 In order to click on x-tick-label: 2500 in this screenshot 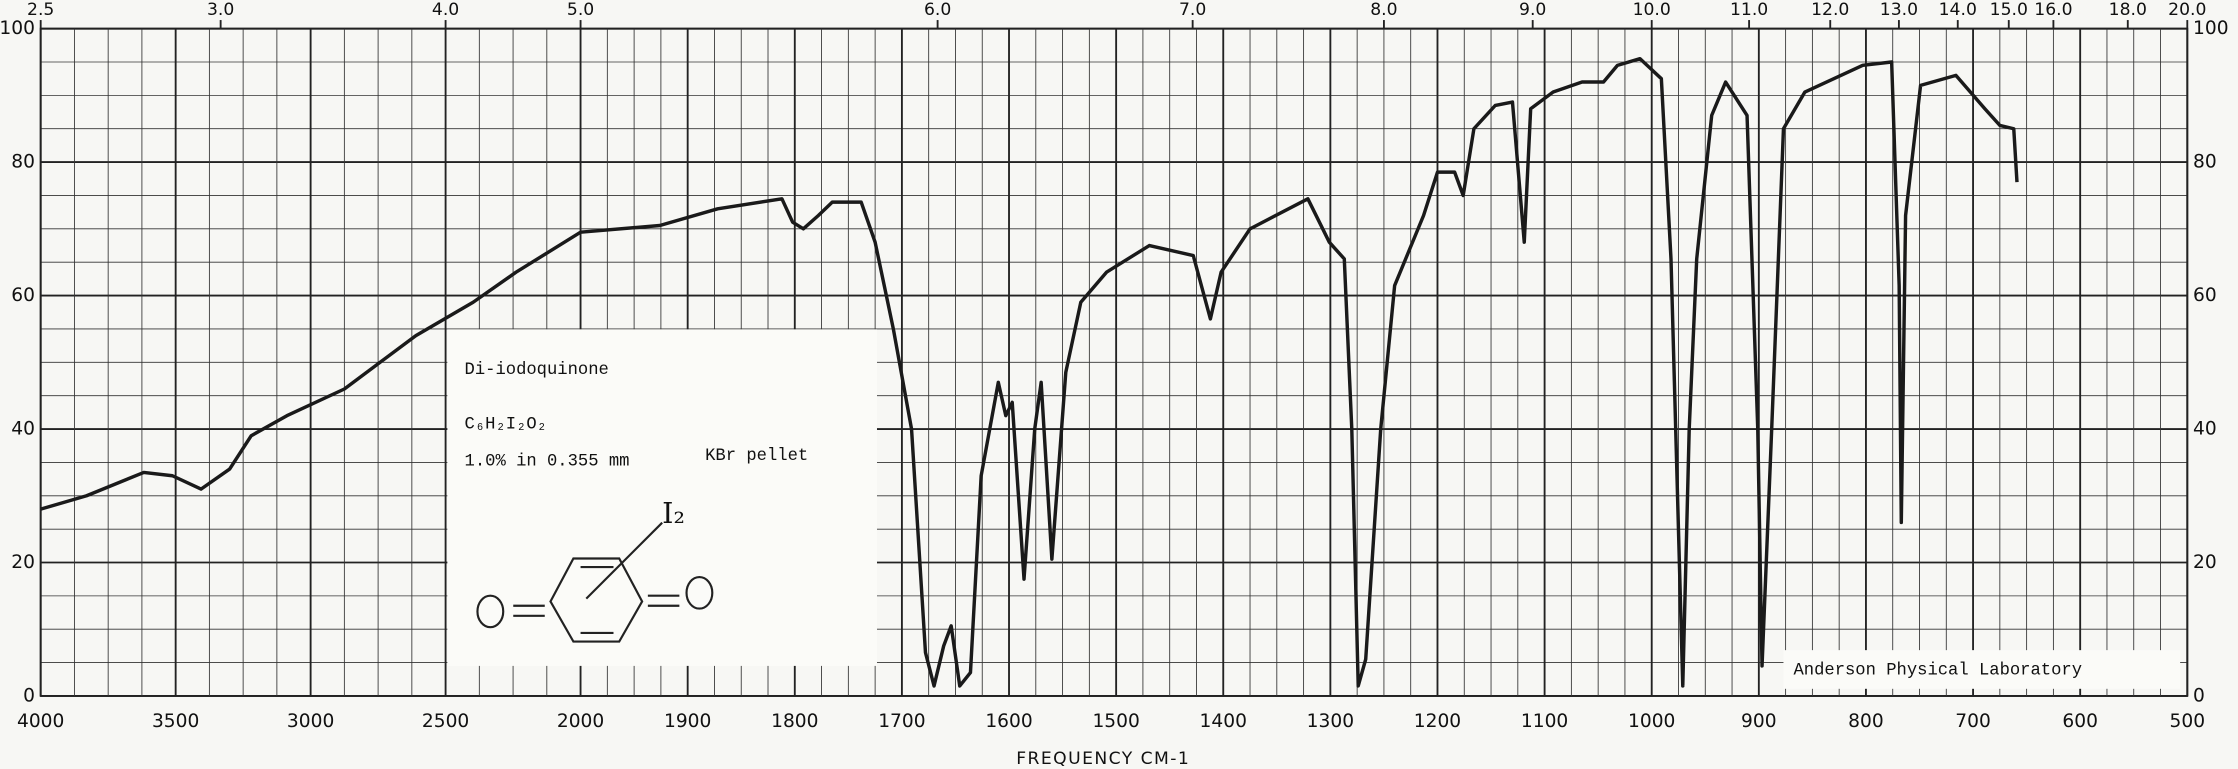, I will do `click(445, 721)`.